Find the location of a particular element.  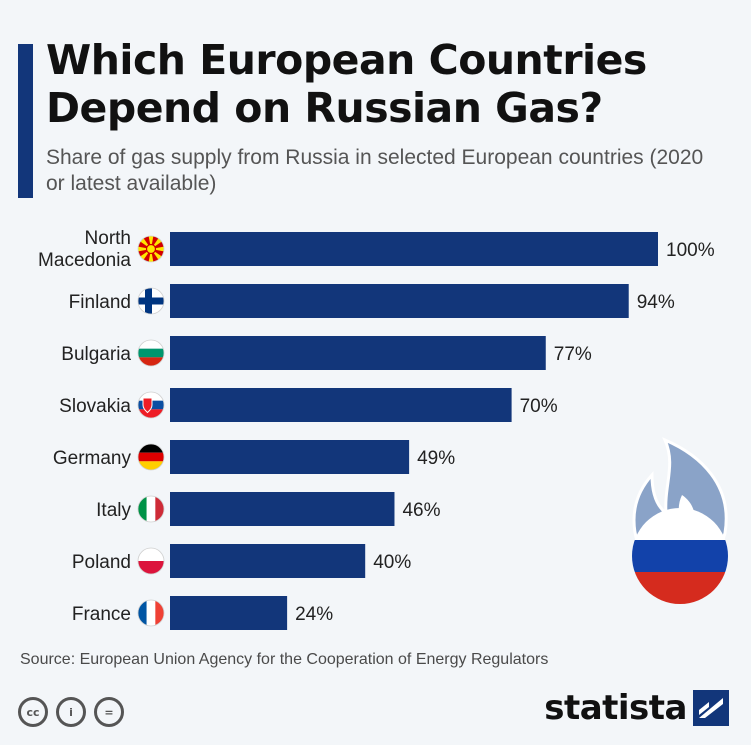

logo-text: statista is located at coordinates (615, 708).